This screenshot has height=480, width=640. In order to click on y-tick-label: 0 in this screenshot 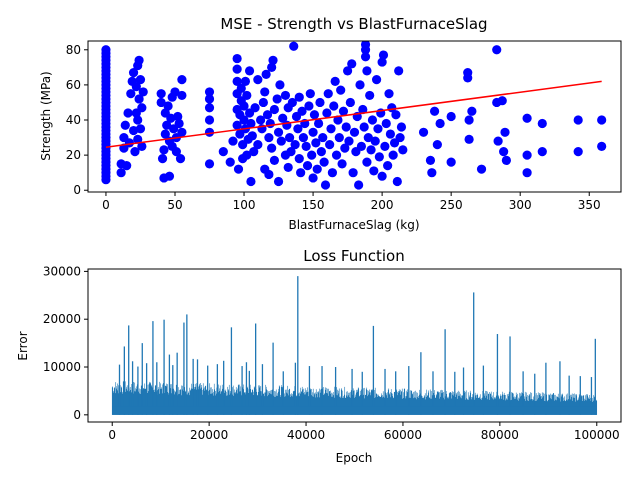, I will do `click(77, 190)`.